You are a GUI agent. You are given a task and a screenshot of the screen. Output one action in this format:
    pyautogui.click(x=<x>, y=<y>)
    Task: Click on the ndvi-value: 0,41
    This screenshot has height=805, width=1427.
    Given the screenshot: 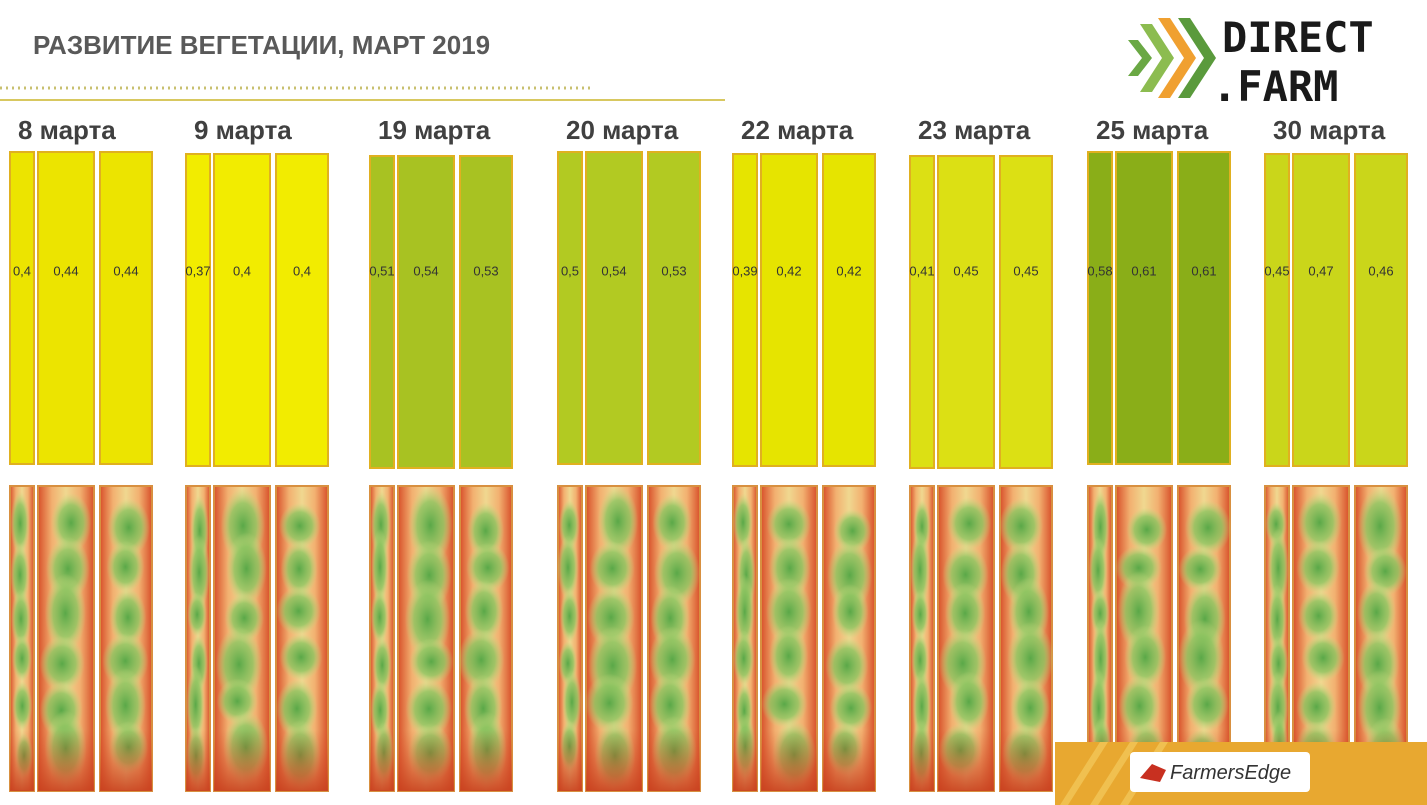 What is the action you would take?
    pyautogui.click(x=921, y=270)
    